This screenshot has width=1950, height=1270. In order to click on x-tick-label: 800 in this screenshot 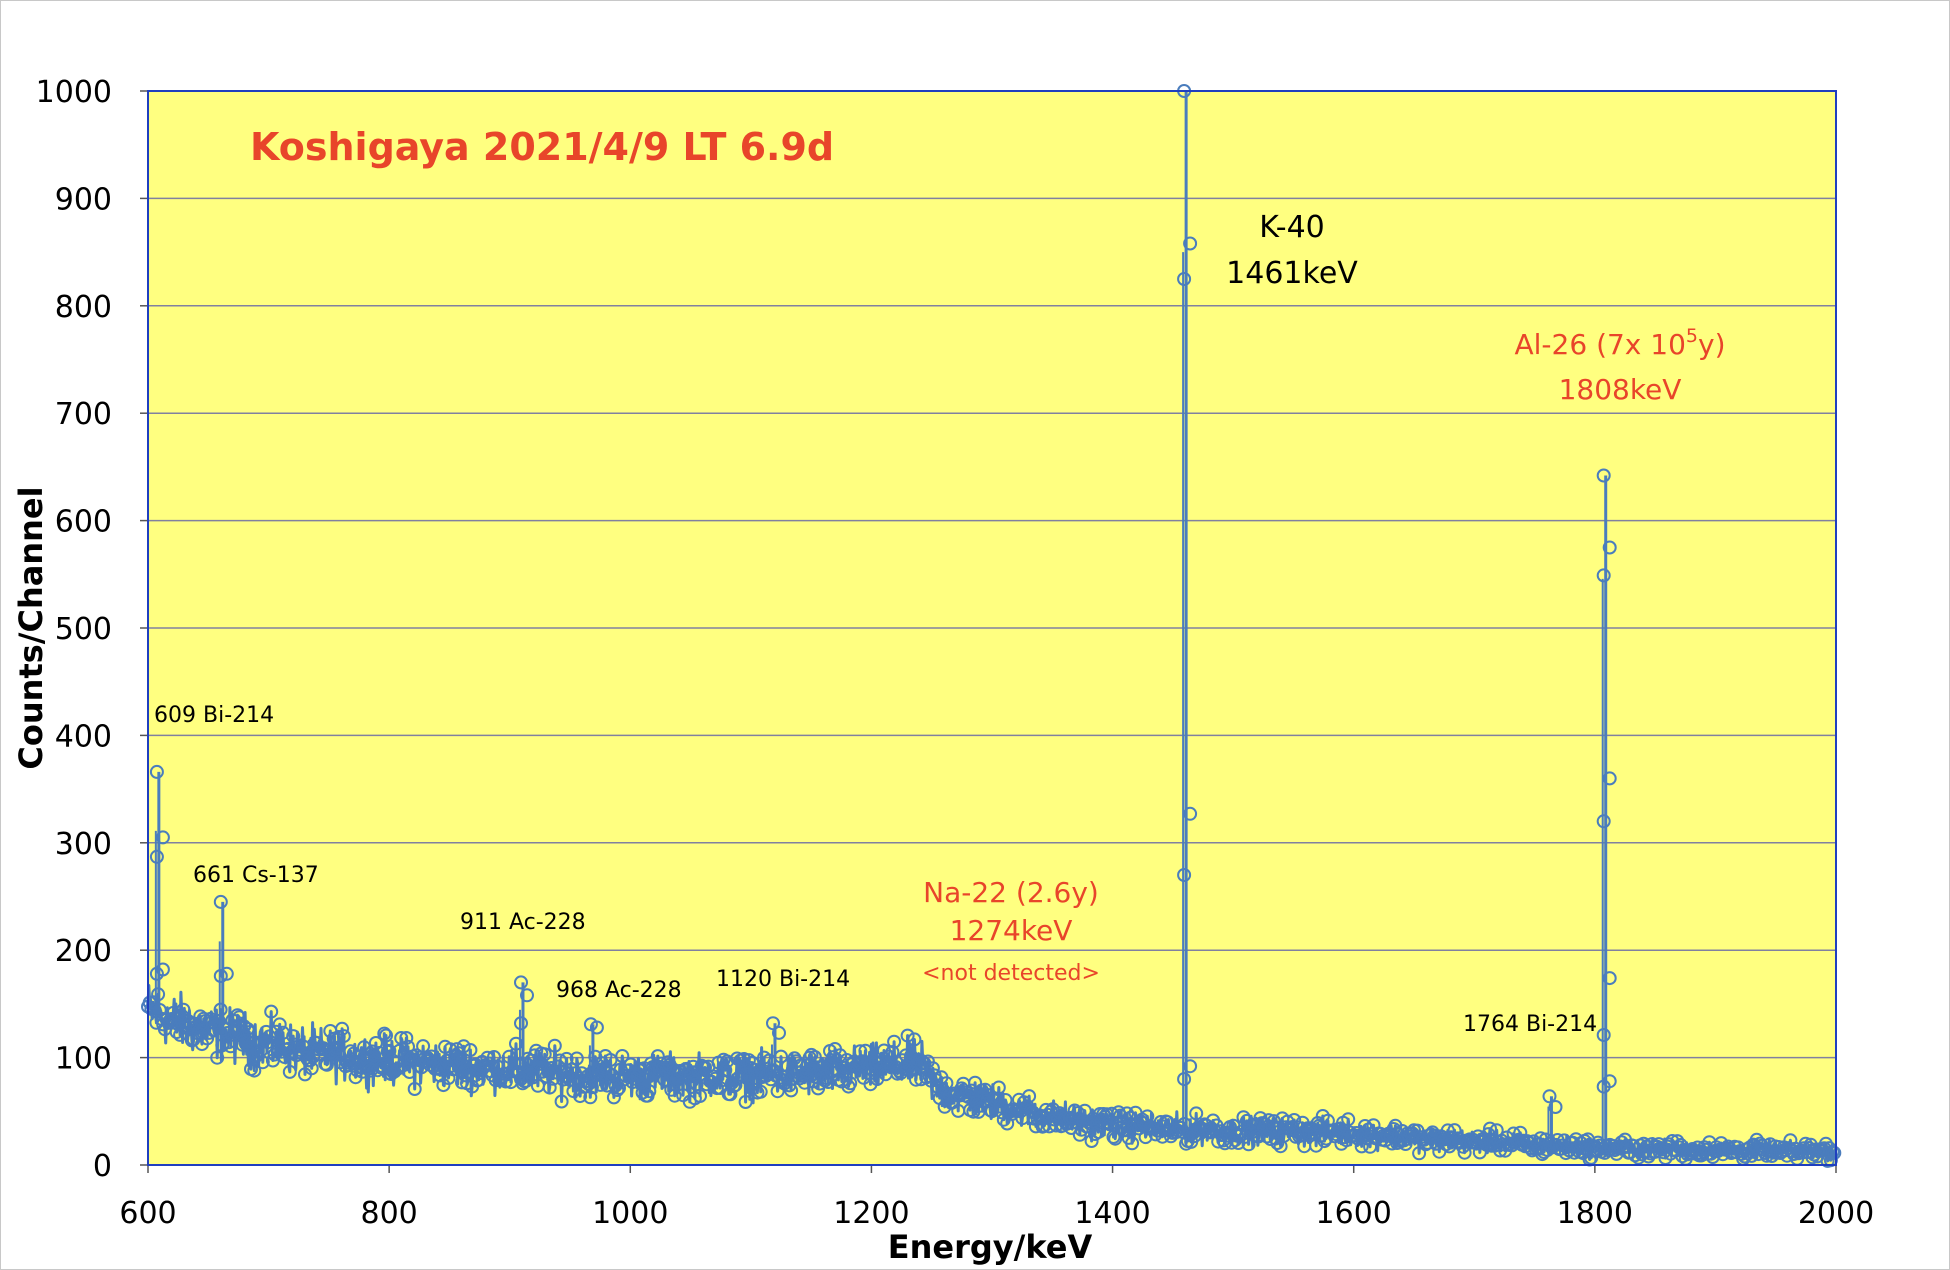, I will do `click(389, 1213)`.